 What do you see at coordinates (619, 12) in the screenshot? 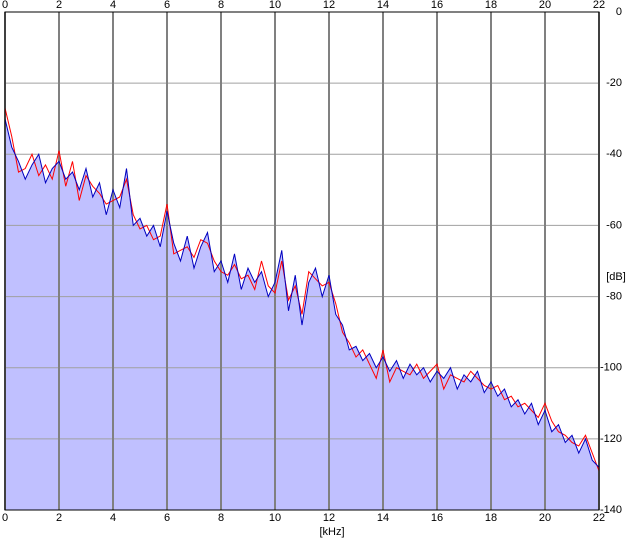
I see `y-tick-label: 0` at bounding box center [619, 12].